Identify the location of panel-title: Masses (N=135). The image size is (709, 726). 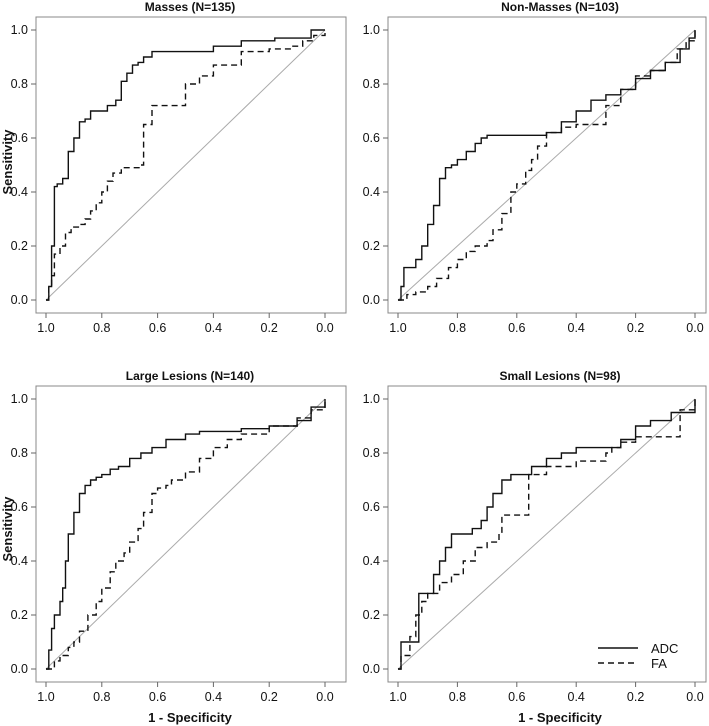
(190, 7).